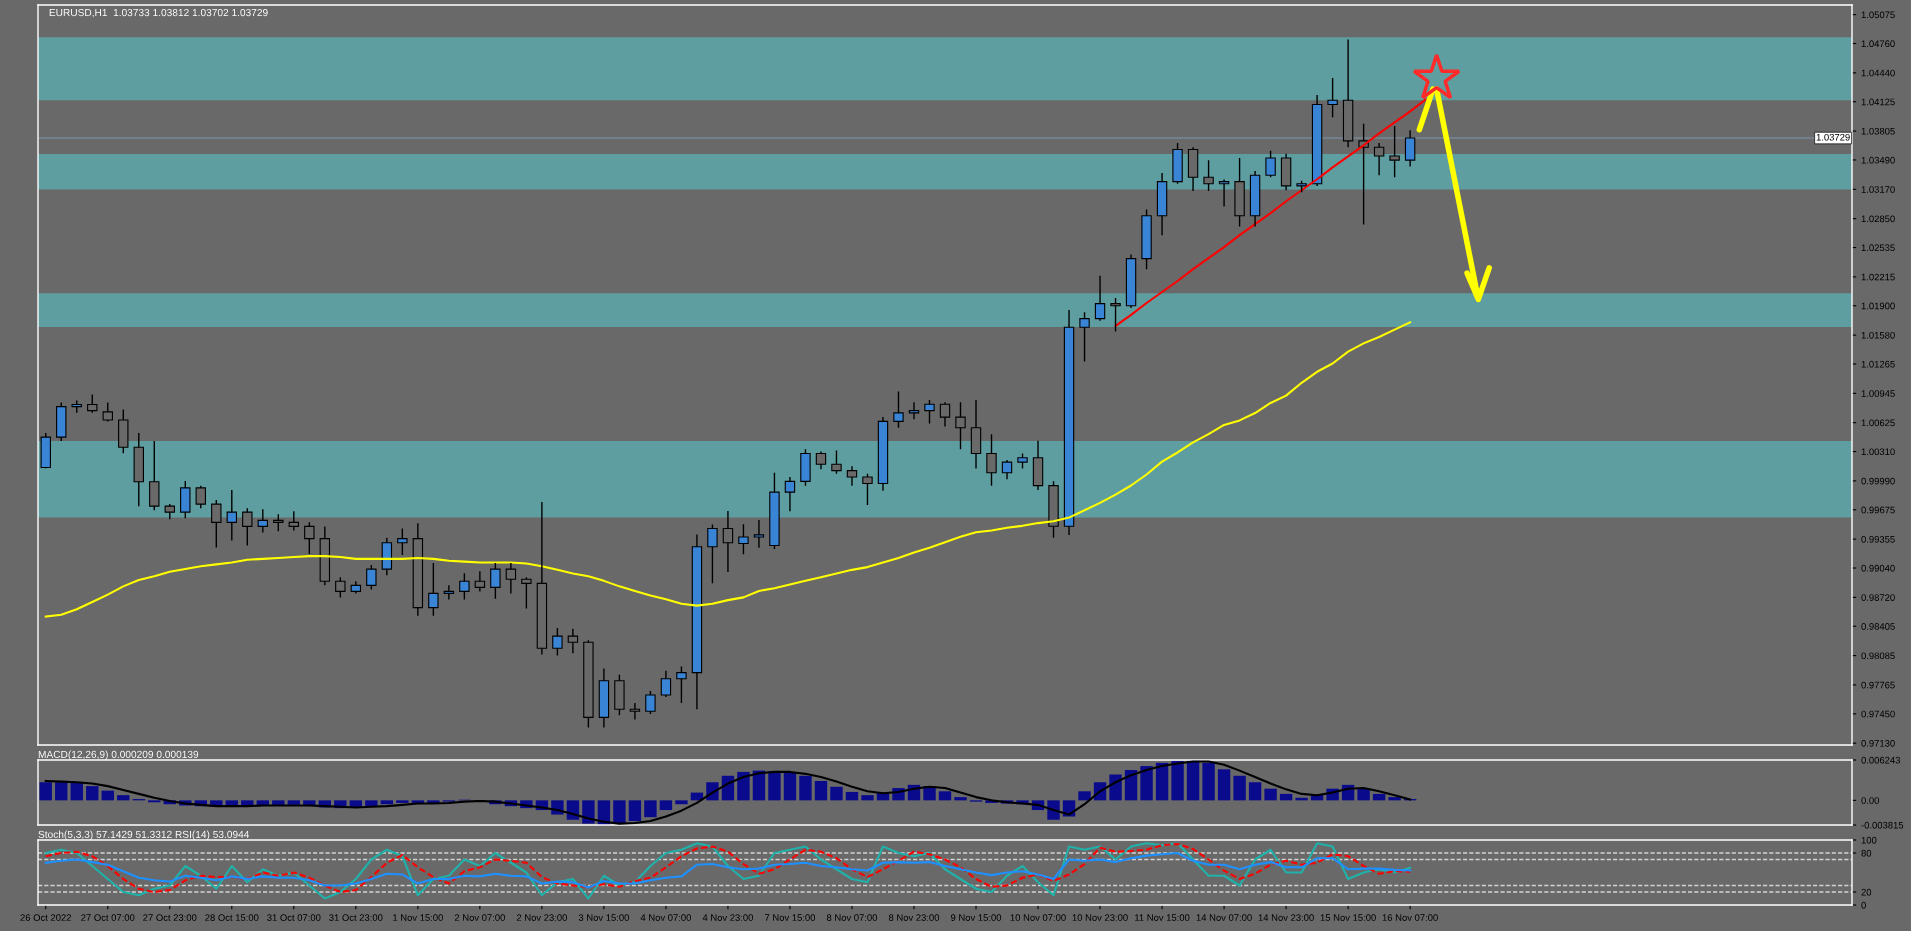  Describe the element at coordinates (108, 917) in the screenshot. I see `x-tick-label: 27 Oct 07:00` at that location.